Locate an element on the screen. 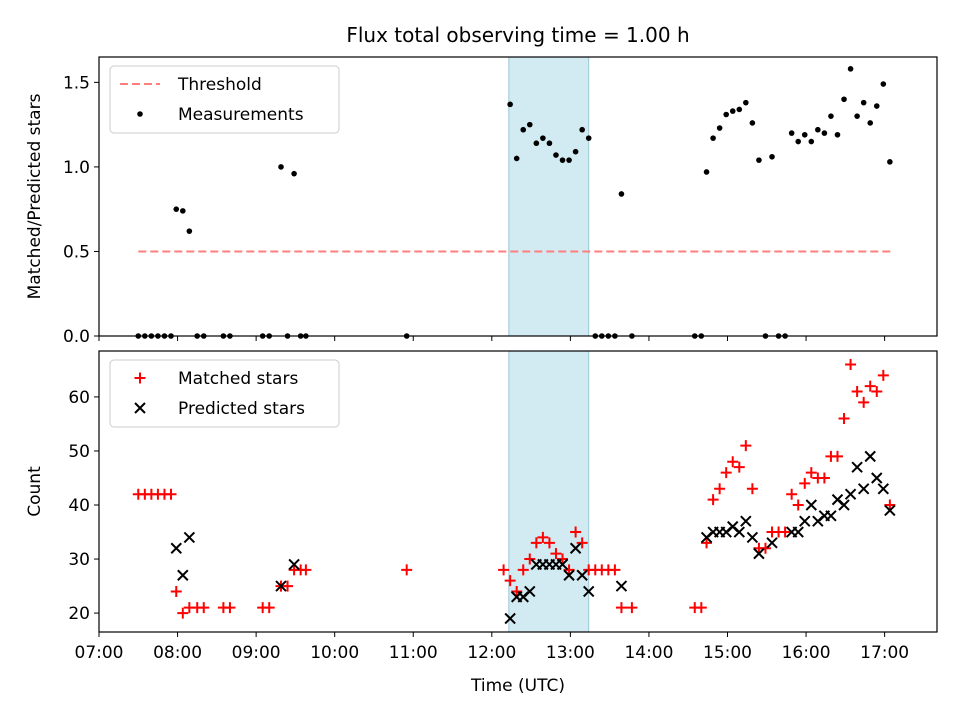 Image resolution: width=960 pixels, height=720 pixels. x-tick-label: 13:00 is located at coordinates (570, 653).